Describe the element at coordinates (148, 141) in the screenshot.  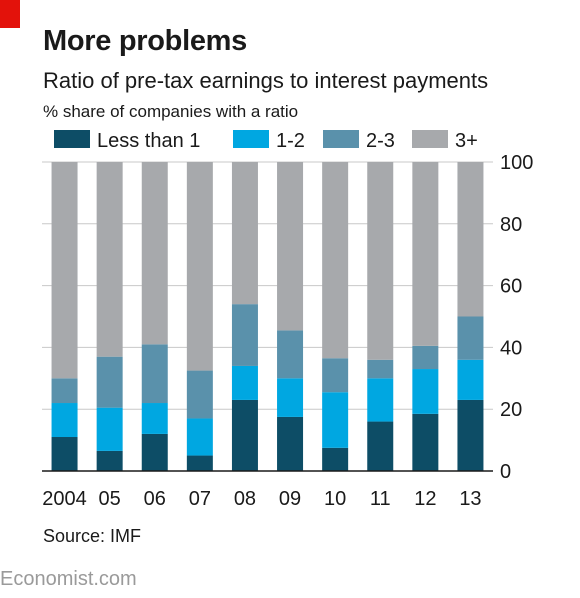
I see `legend-label: Less than 1` at that location.